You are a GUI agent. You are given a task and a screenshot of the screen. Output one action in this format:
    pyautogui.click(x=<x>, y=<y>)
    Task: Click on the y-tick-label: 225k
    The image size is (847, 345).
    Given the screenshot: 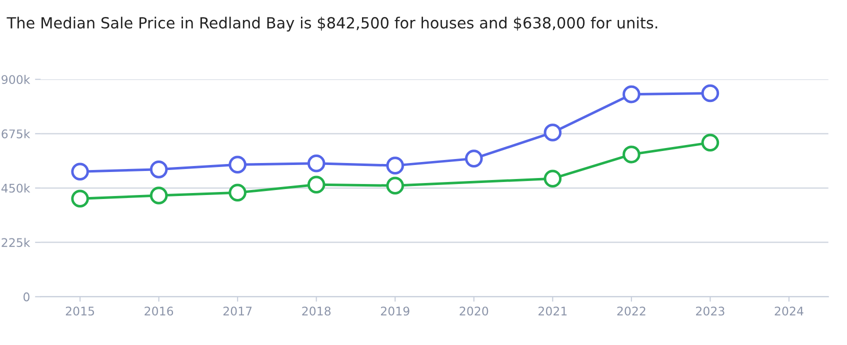 What is the action you would take?
    pyautogui.click(x=16, y=243)
    